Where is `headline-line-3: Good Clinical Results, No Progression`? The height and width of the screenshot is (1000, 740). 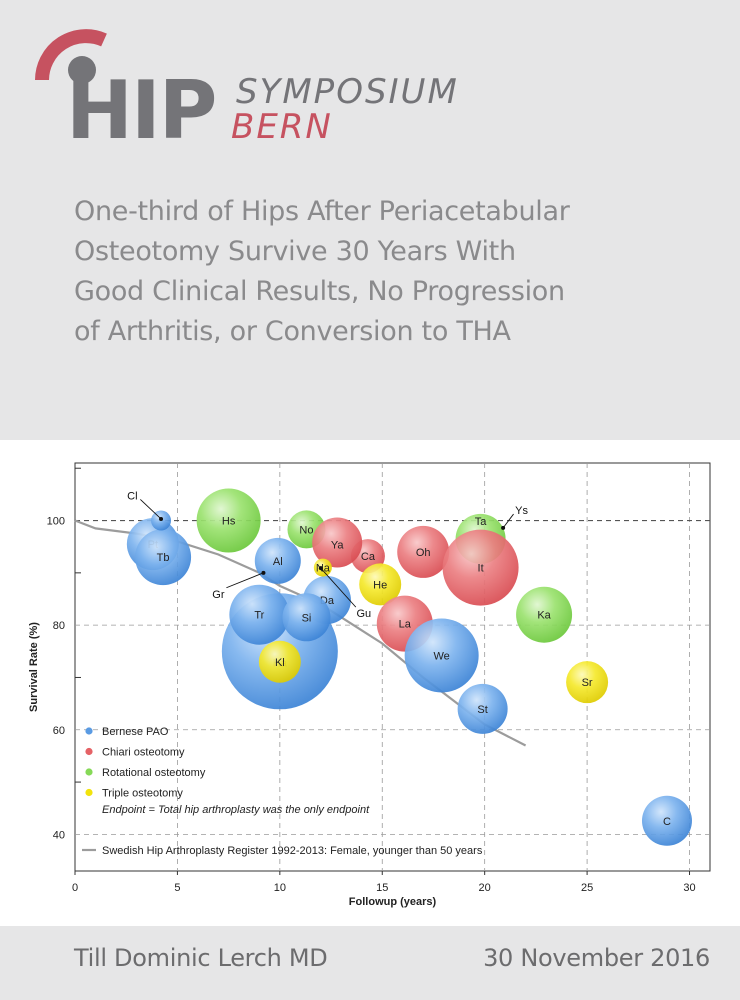 headline-line-3: Good Clinical Results, No Progression is located at coordinates (319, 291).